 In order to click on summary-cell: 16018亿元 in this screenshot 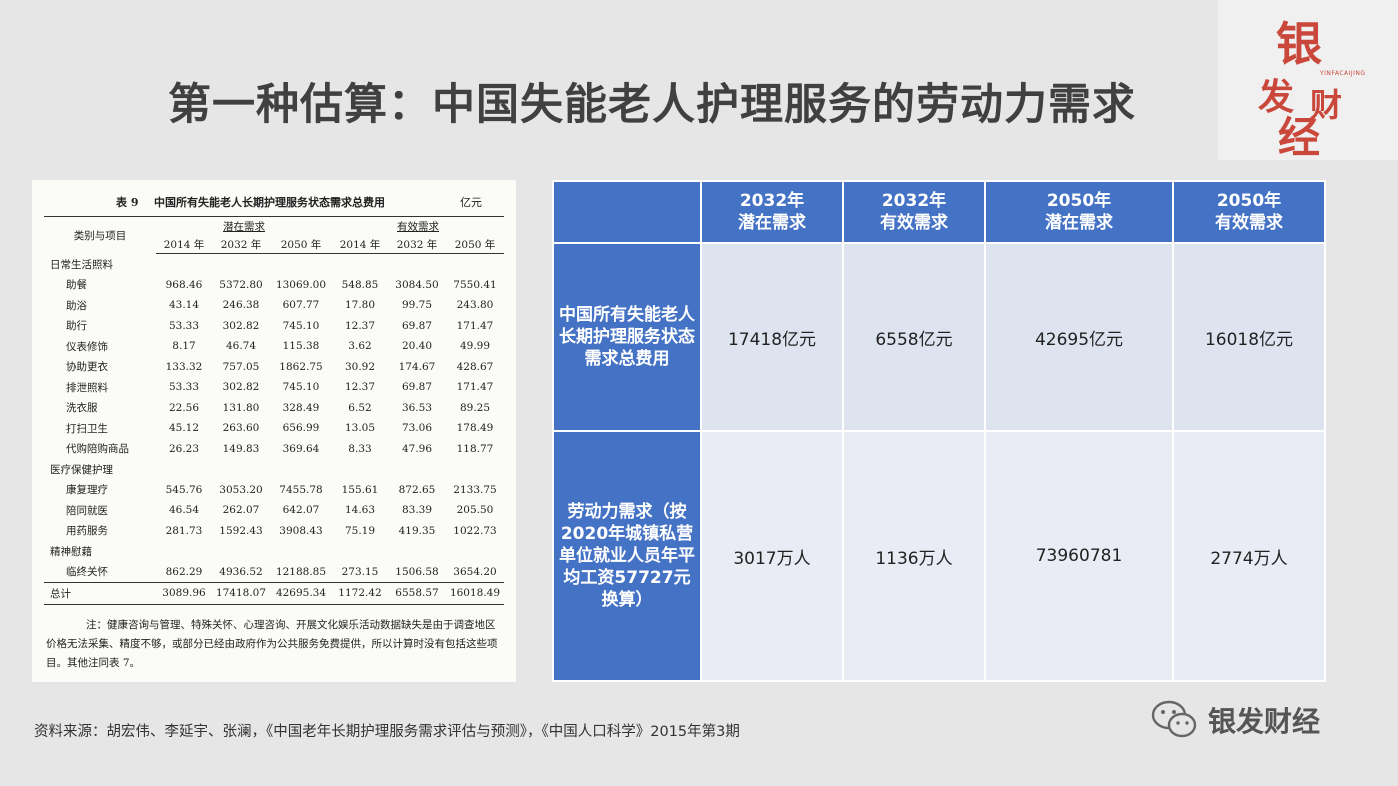, I will do `click(1249, 337)`.